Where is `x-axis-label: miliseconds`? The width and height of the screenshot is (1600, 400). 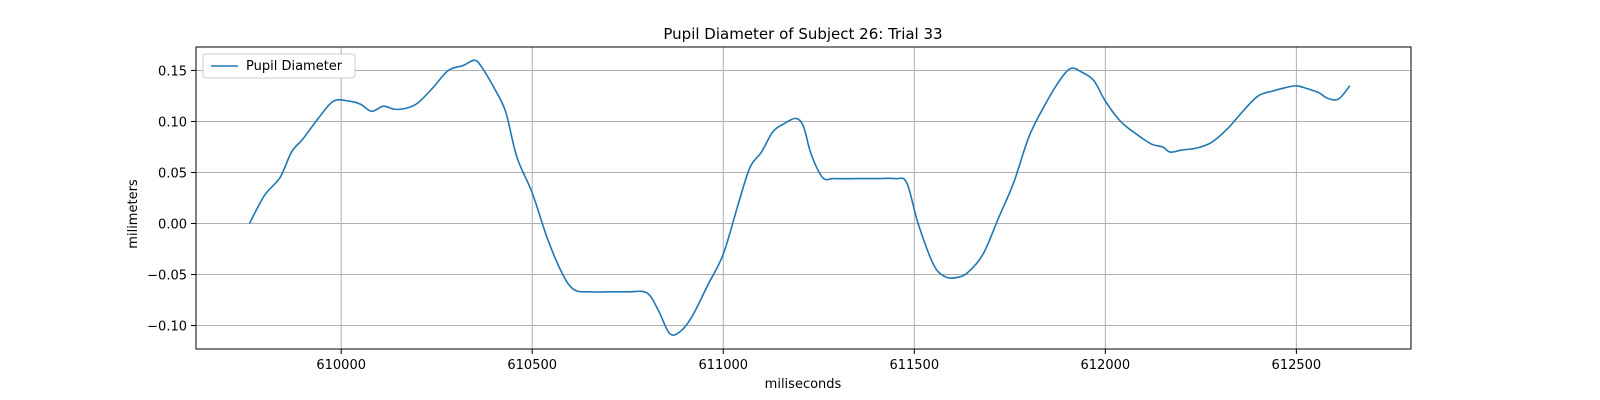
x-axis-label: miliseconds is located at coordinates (803, 384).